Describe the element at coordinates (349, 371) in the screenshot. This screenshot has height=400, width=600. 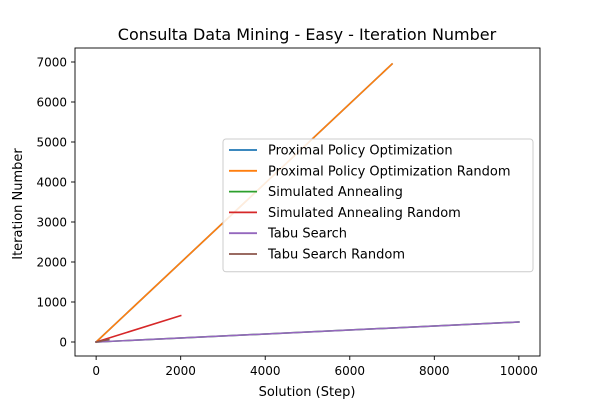
I see `x-tick-label: 6000` at that location.